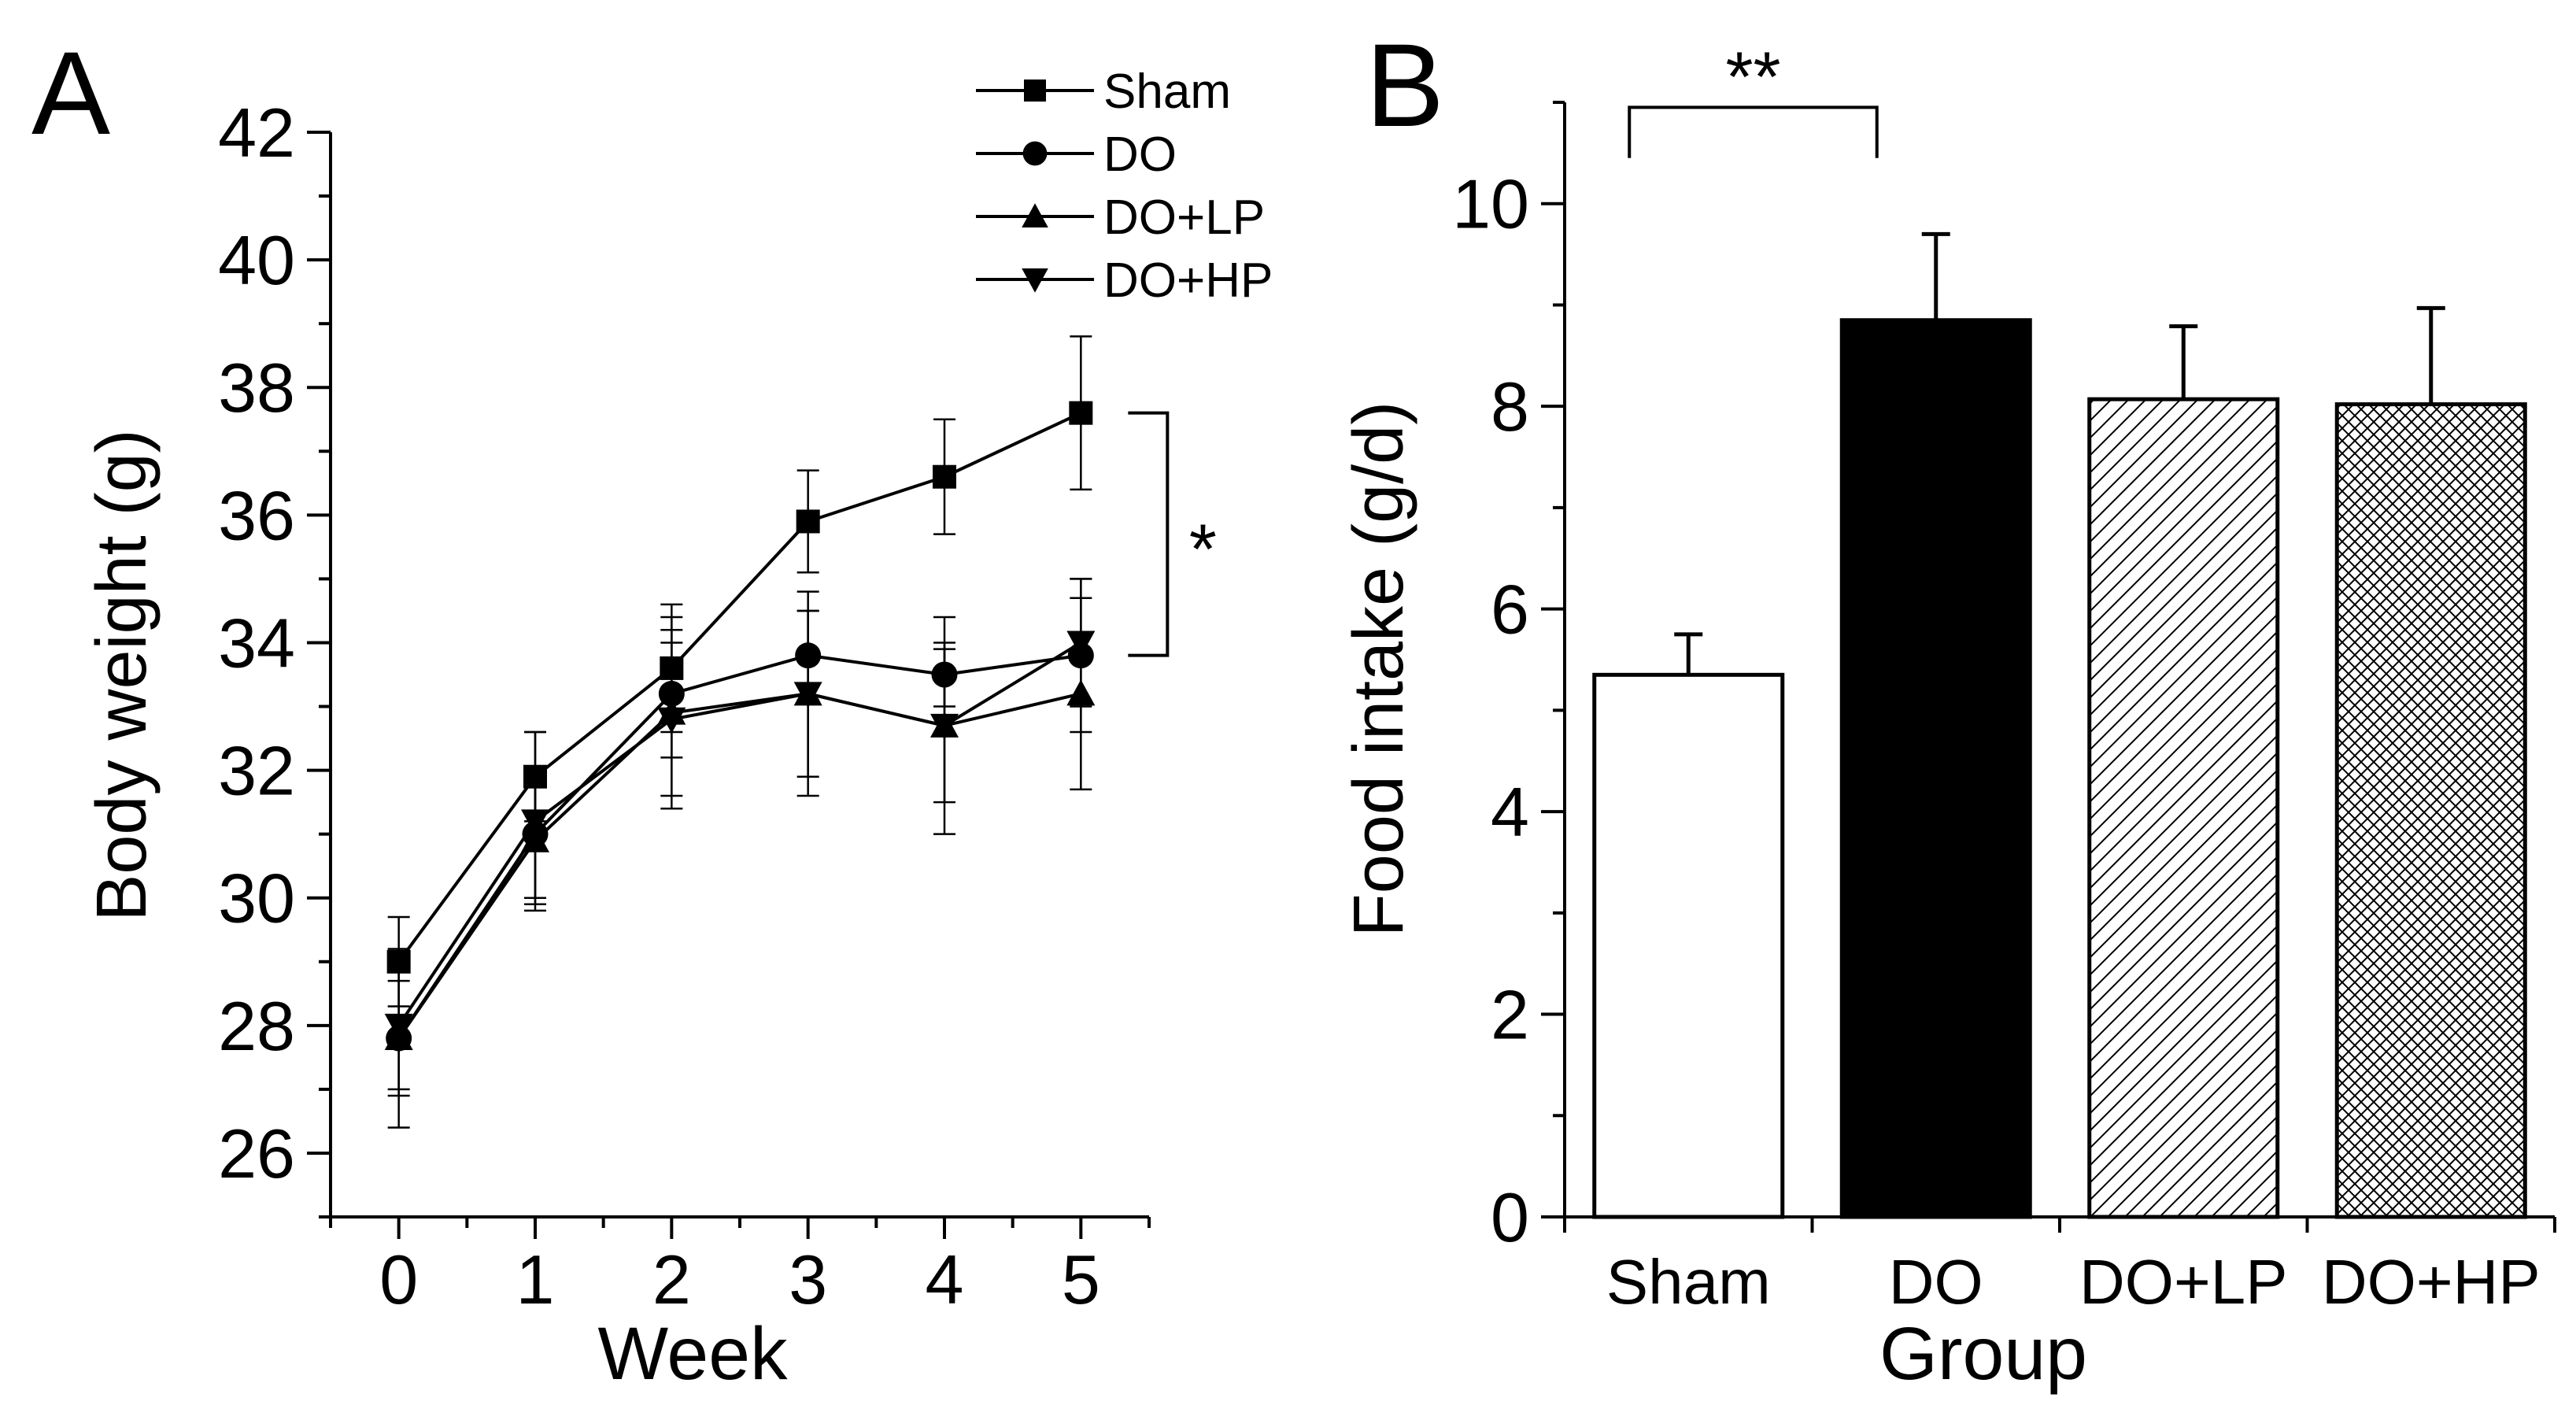 This screenshot has width=2576, height=1420. I want to click on panel-b-y-tick-label: 0, so click(1510, 1217).